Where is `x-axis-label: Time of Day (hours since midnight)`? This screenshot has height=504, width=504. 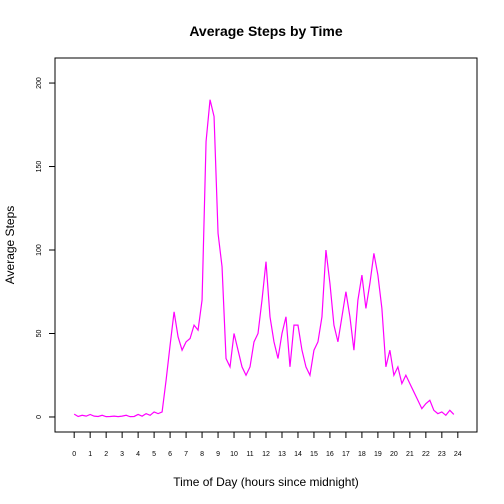 x-axis-label: Time of Day (hours since midnight) is located at coordinates (266, 482).